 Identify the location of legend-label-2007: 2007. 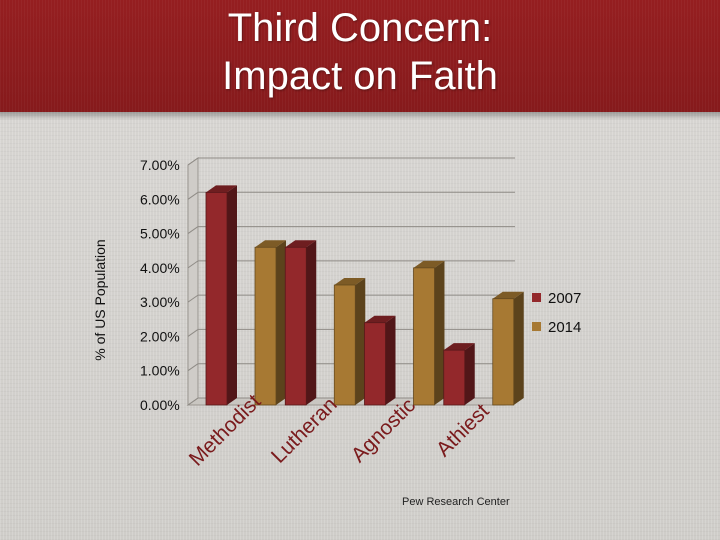
(564, 298).